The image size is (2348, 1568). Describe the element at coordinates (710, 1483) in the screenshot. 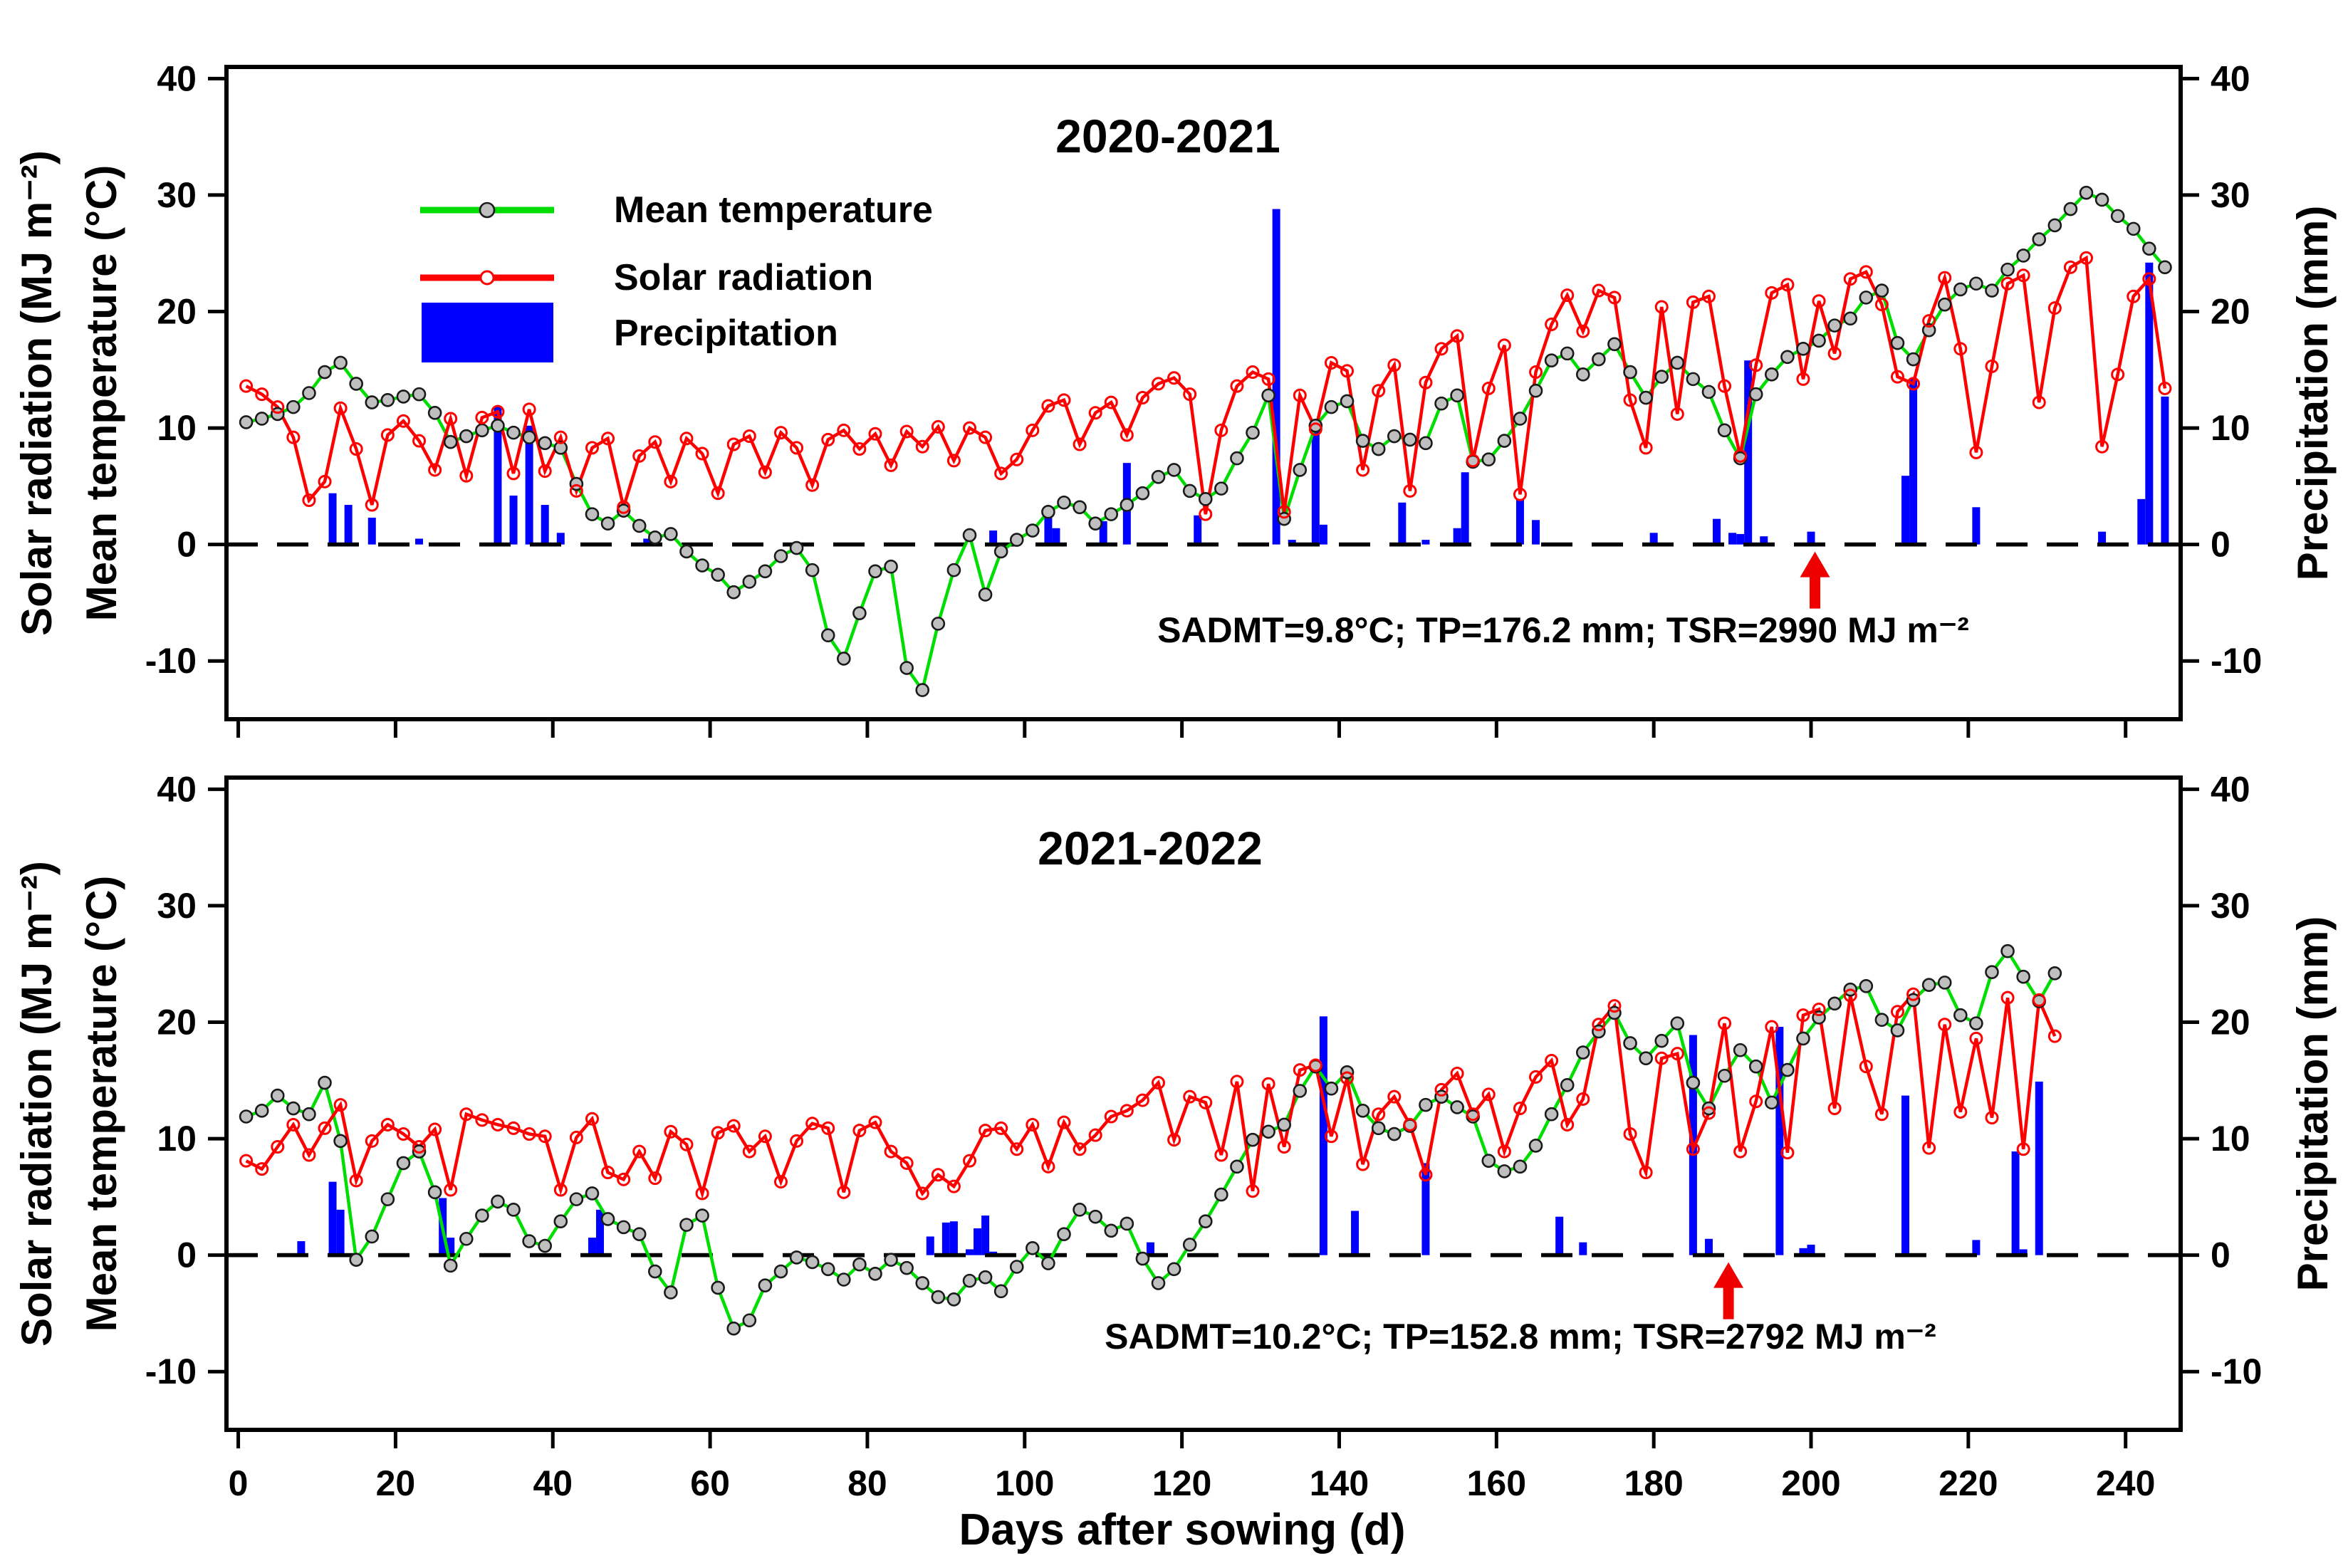

I see `x-tick-label: 60` at that location.